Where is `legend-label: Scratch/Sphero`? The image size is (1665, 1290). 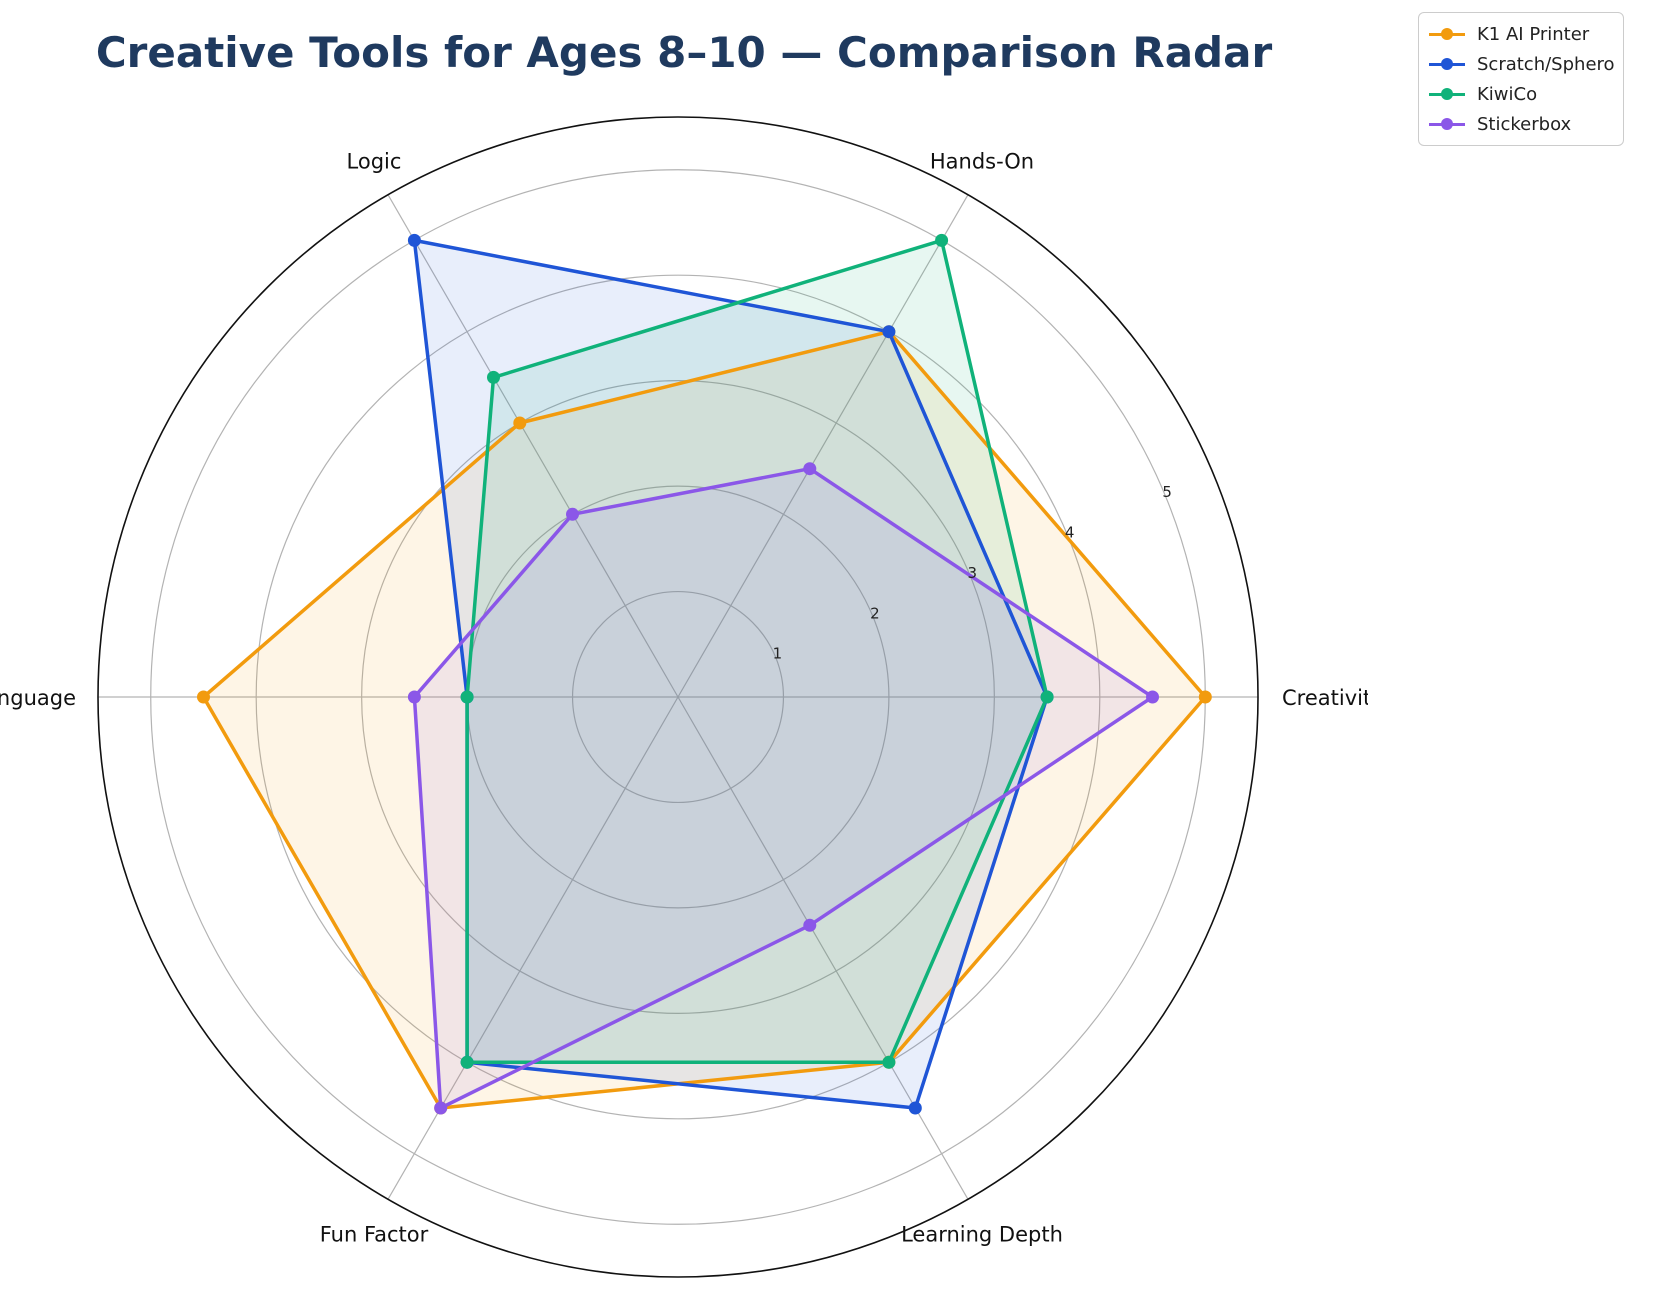 legend-label: Scratch/Sphero is located at coordinates (1546, 64).